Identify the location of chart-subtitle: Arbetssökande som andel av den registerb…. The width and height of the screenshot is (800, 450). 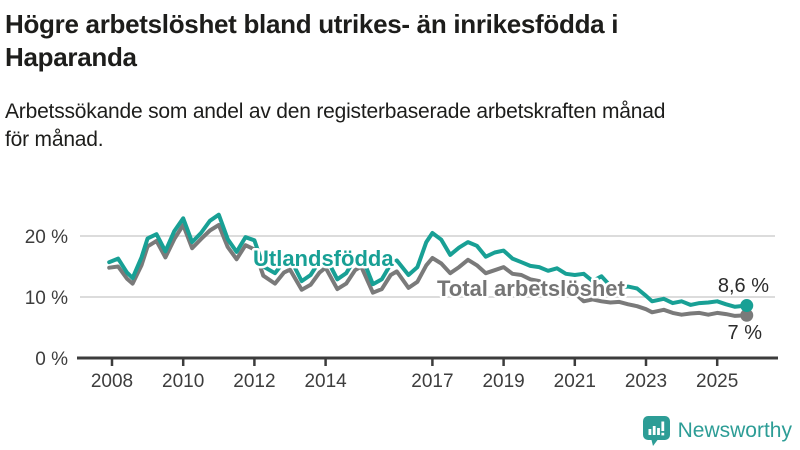
(335, 125).